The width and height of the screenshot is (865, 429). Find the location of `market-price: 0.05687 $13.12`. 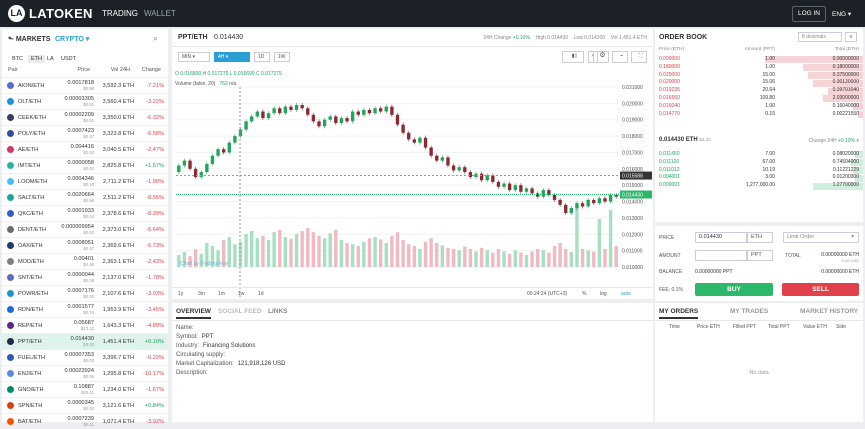

market-price: 0.05687 $13.12 is located at coordinates (84, 326).